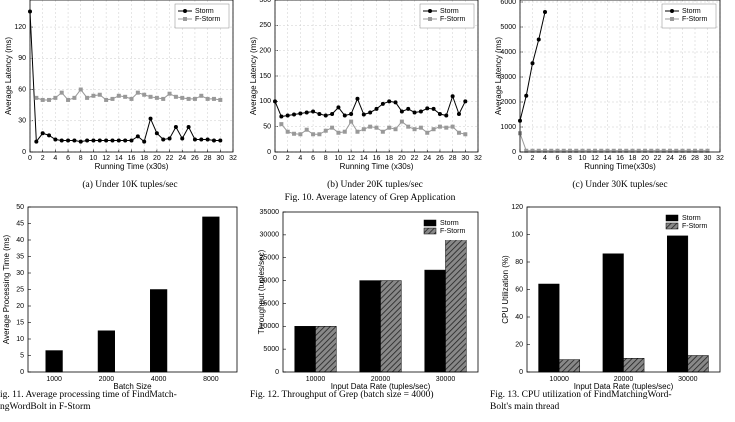 The height and width of the screenshot is (422, 735). Describe the element at coordinates (478, 158) in the screenshot. I see `x-tick-label: 32` at that location.